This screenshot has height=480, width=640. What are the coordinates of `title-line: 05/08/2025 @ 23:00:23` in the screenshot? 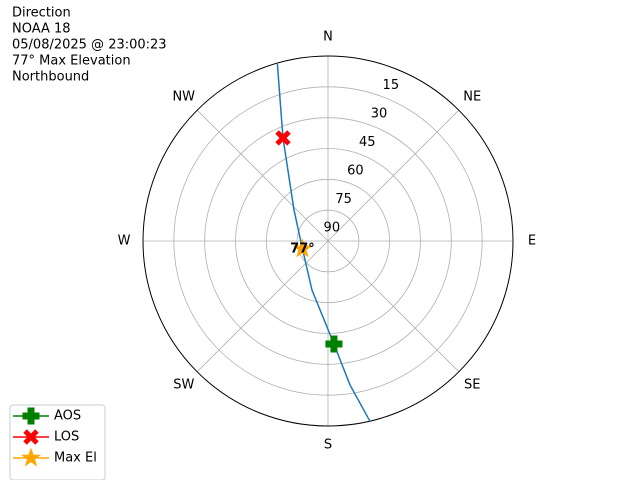 It's located at (89, 45).